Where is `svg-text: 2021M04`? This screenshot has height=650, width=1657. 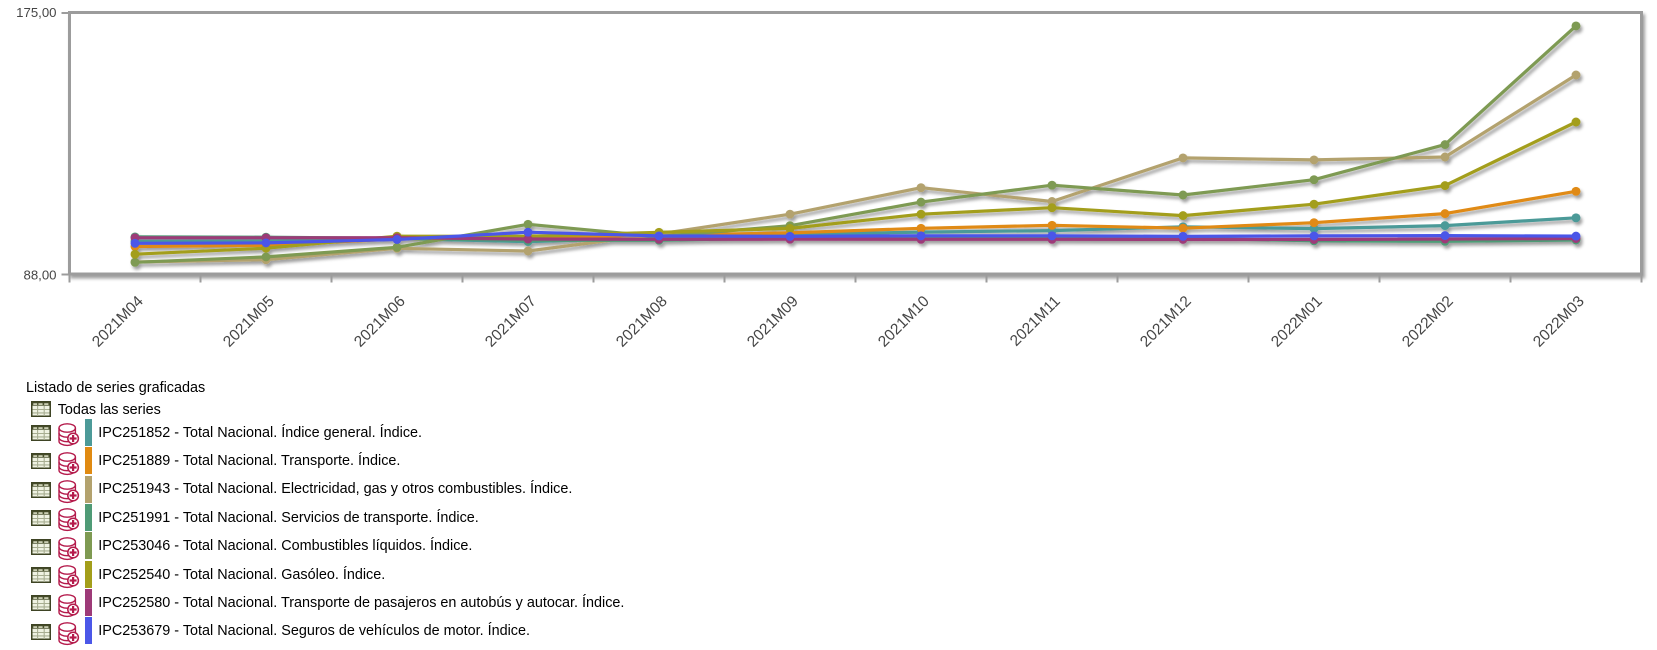
svg-text: 2021M04 is located at coordinates (118, 322).